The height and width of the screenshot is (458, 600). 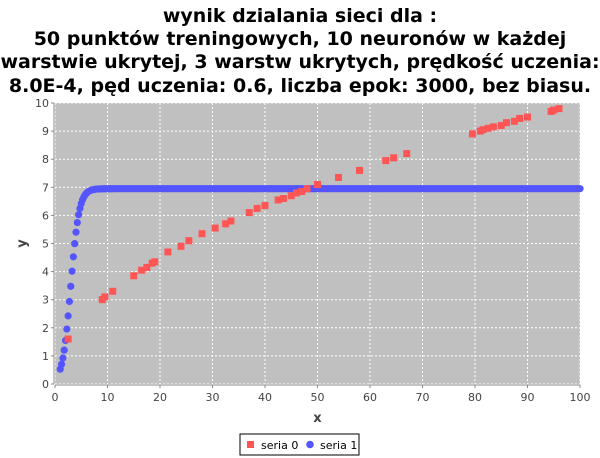 I want to click on legend-label-seria-1: seria 1, so click(x=338, y=445).